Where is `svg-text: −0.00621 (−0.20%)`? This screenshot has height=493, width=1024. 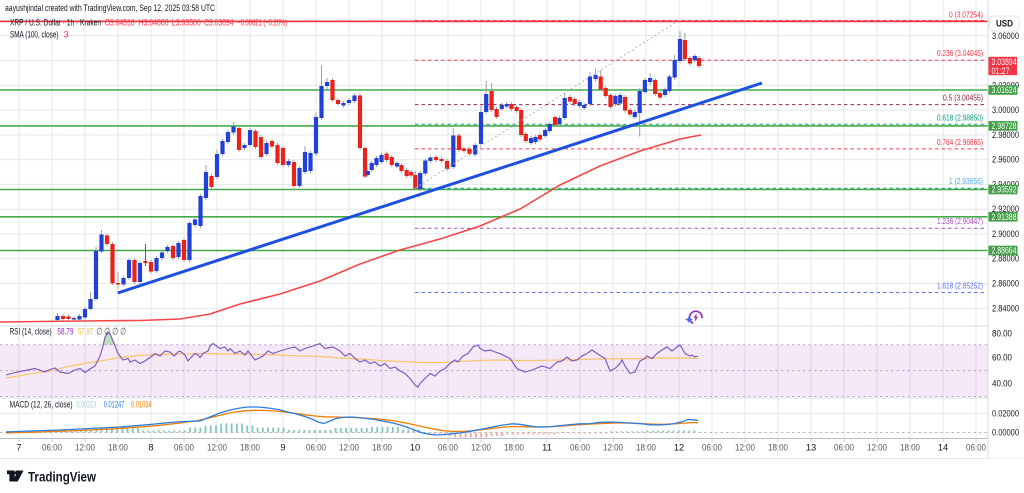
svg-text: −0.00621 (−0.20%) is located at coordinates (262, 23).